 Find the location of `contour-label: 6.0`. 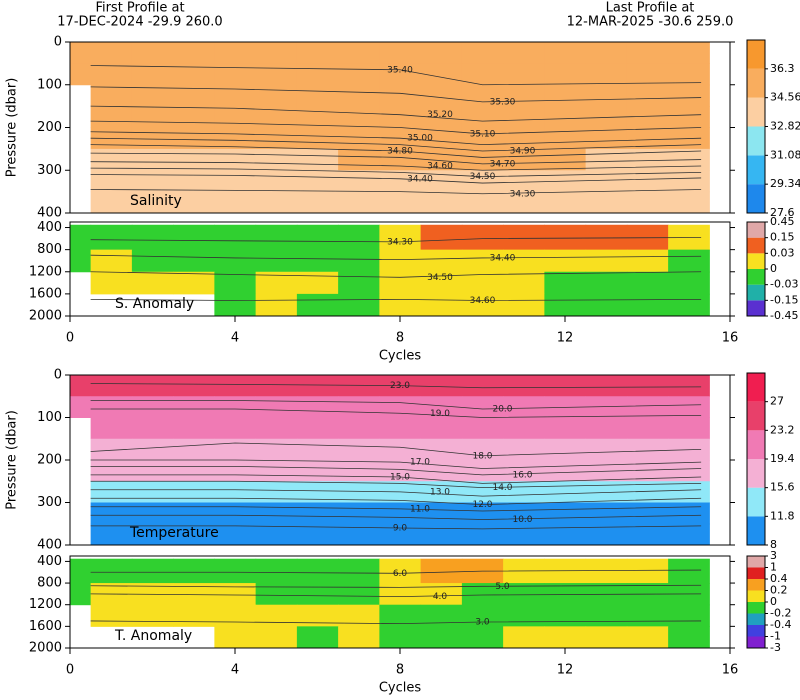

contour-label: 6.0 is located at coordinates (400, 574).